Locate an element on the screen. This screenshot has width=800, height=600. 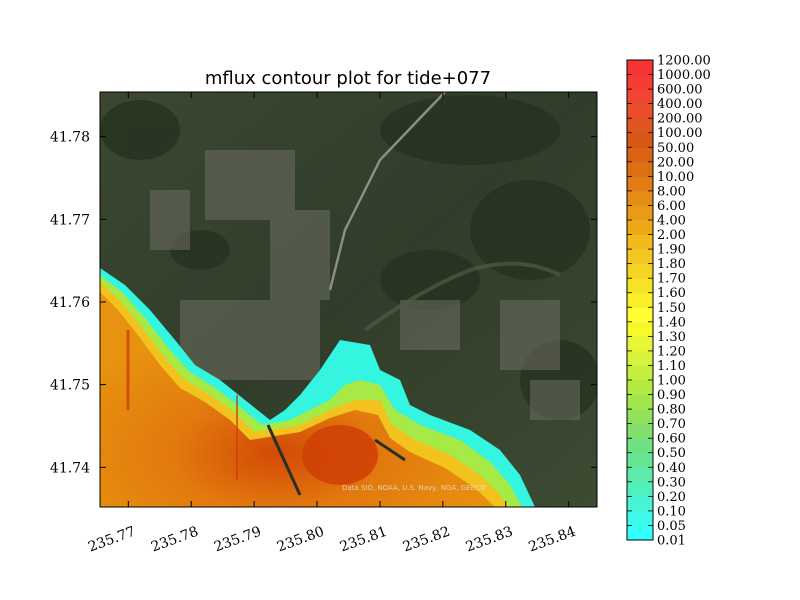
river-line is located at coordinates (462, 296).